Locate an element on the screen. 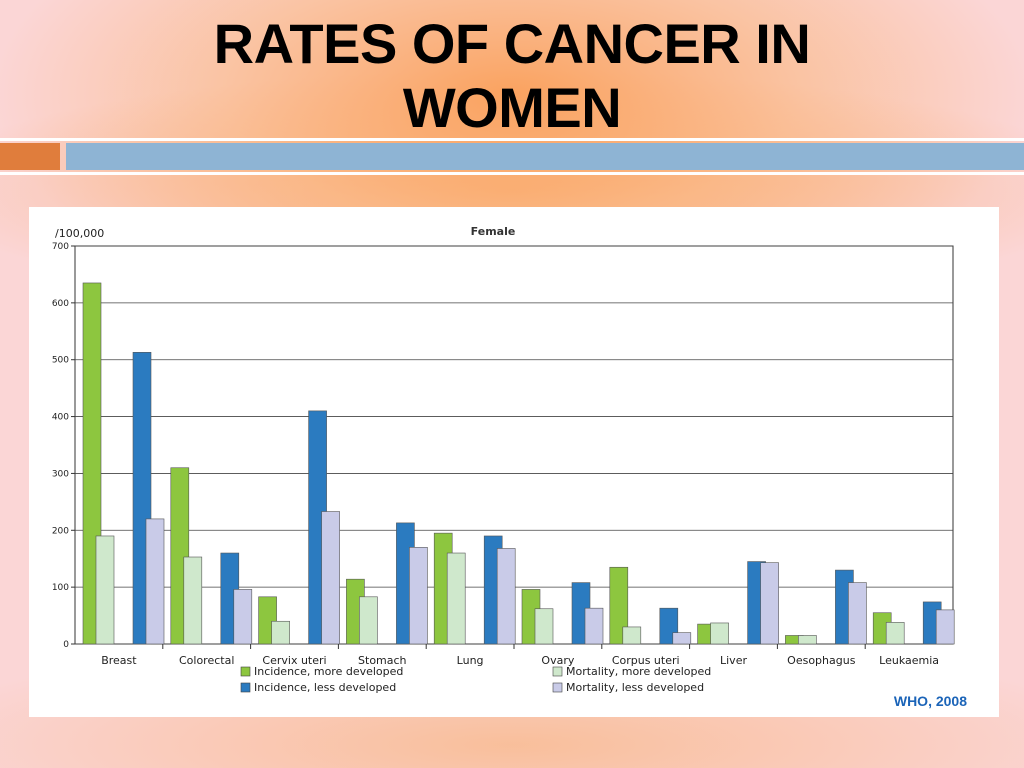 The image size is (1024, 768). x-tick-label: Ovary is located at coordinates (557, 660).